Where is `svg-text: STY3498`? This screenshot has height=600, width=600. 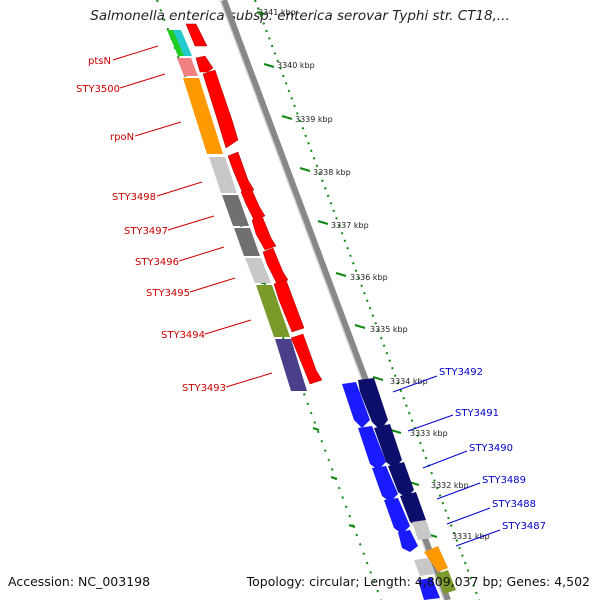 svg-text: STY3498 is located at coordinates (134, 197).